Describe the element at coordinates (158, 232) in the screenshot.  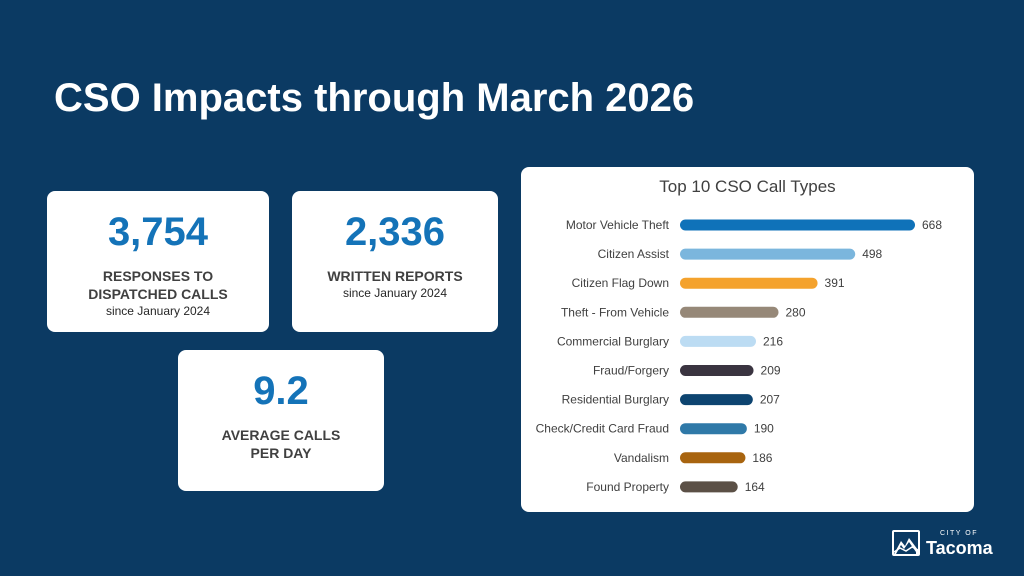
I see `stat-number: 3,754` at that location.